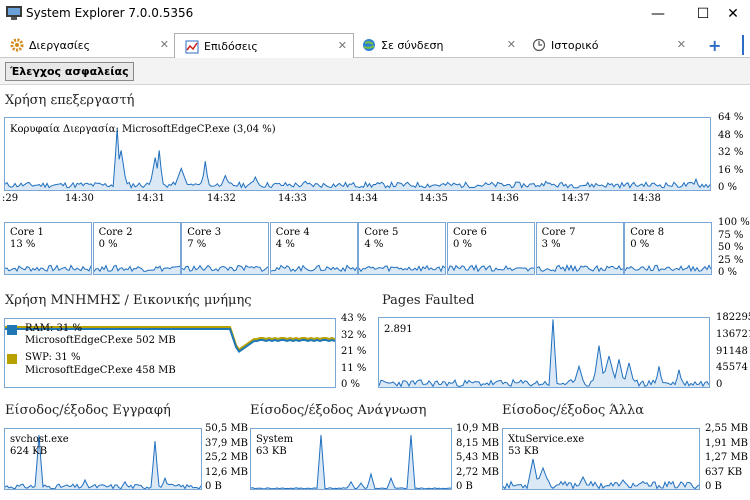 This screenshot has width=750, height=500. I want to click on tab-performance: Επιδόσεις ✕, so click(264, 46).